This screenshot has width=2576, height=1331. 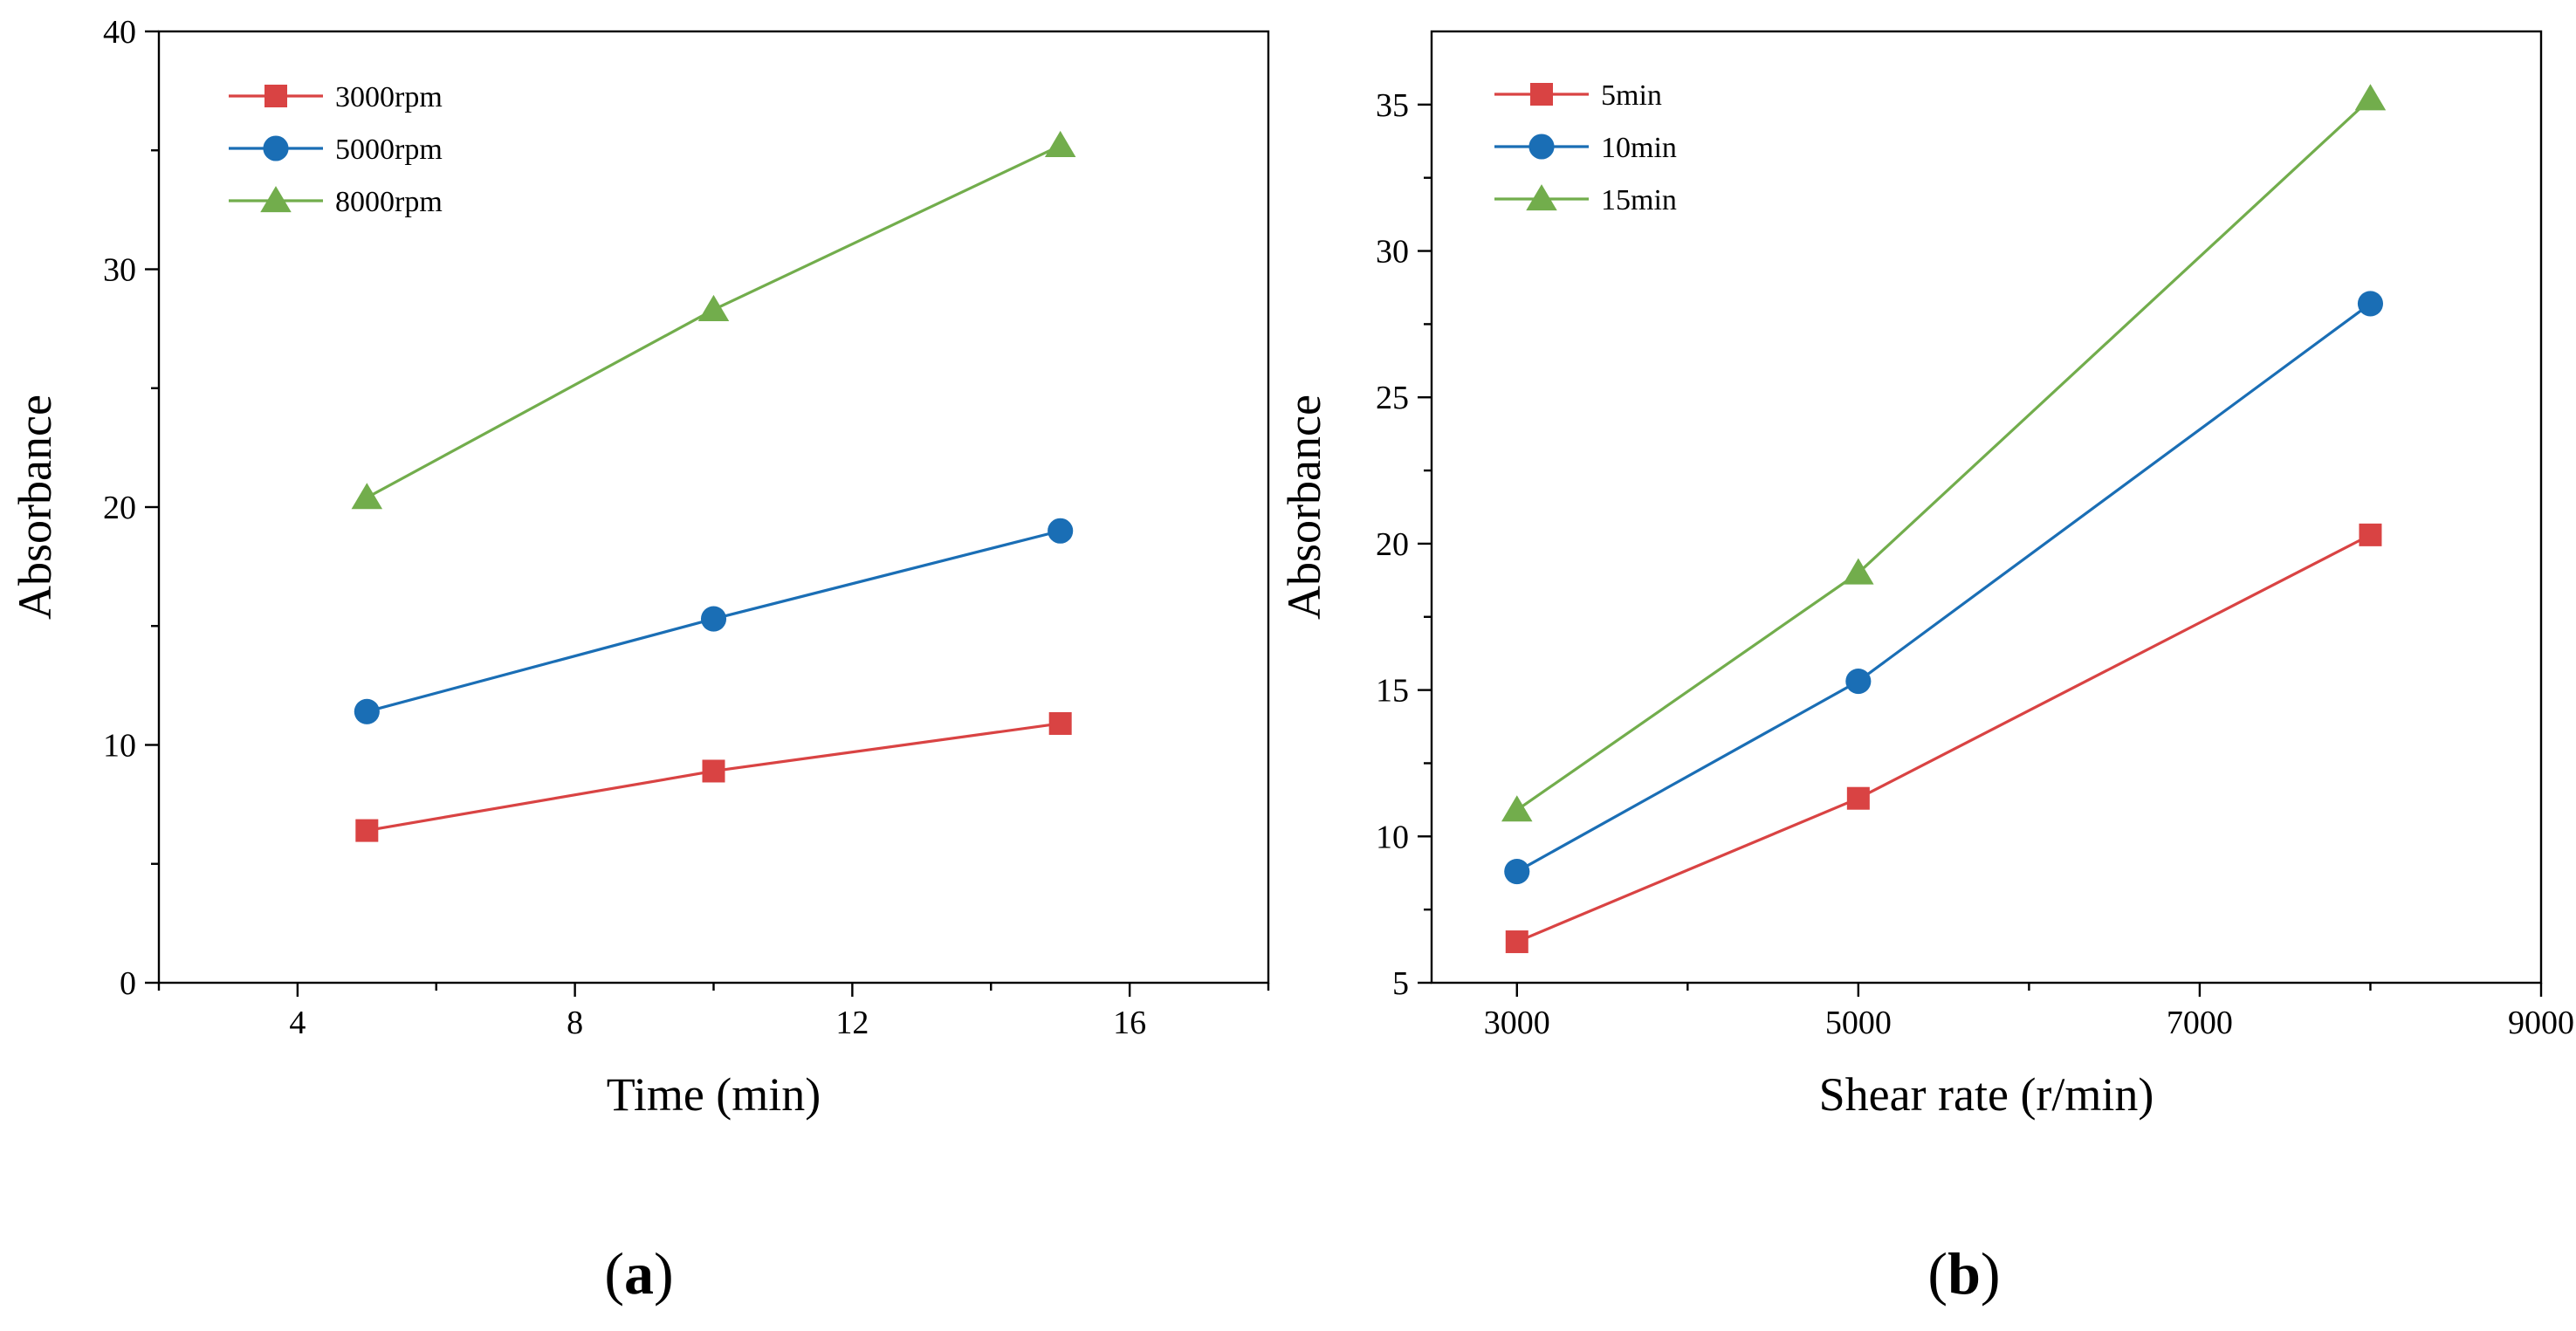 I want to click on y-tick-label: 0, so click(x=128, y=983).